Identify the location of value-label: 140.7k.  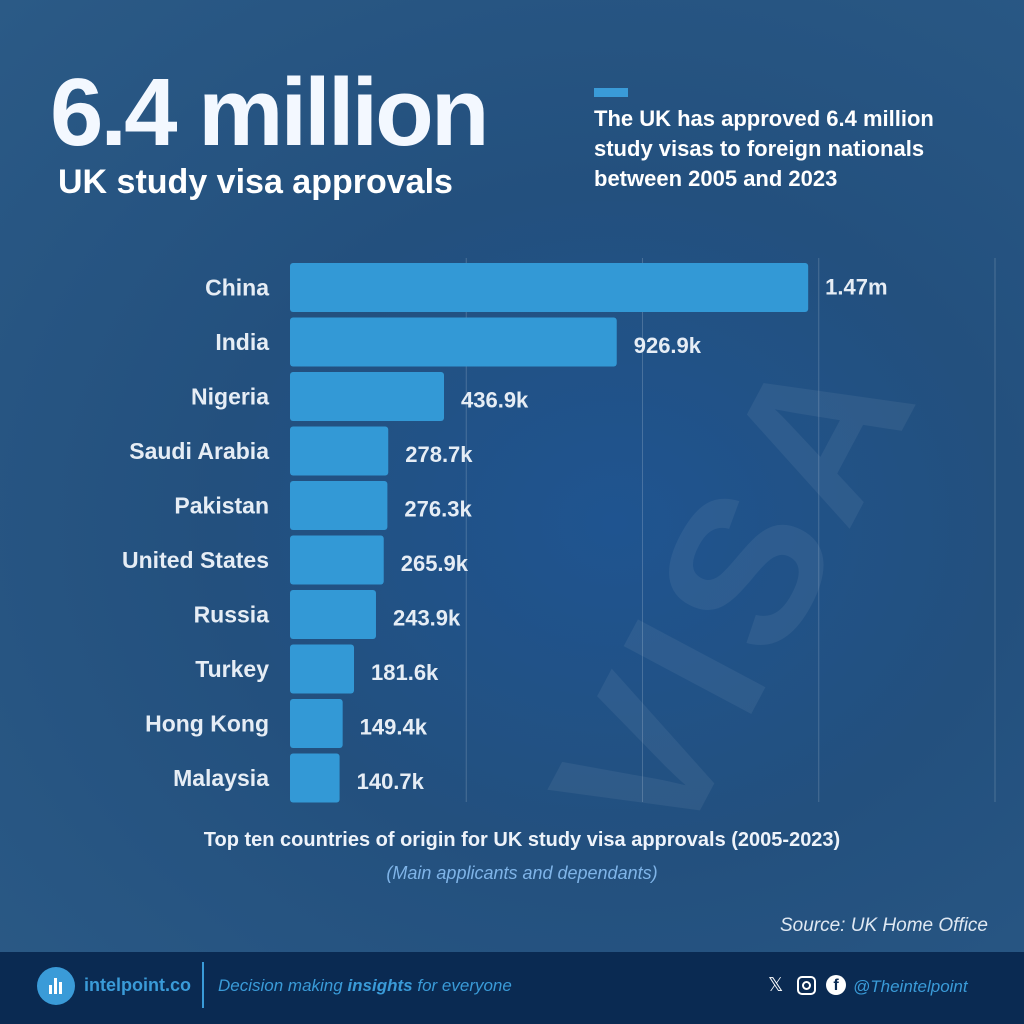
(391, 781).